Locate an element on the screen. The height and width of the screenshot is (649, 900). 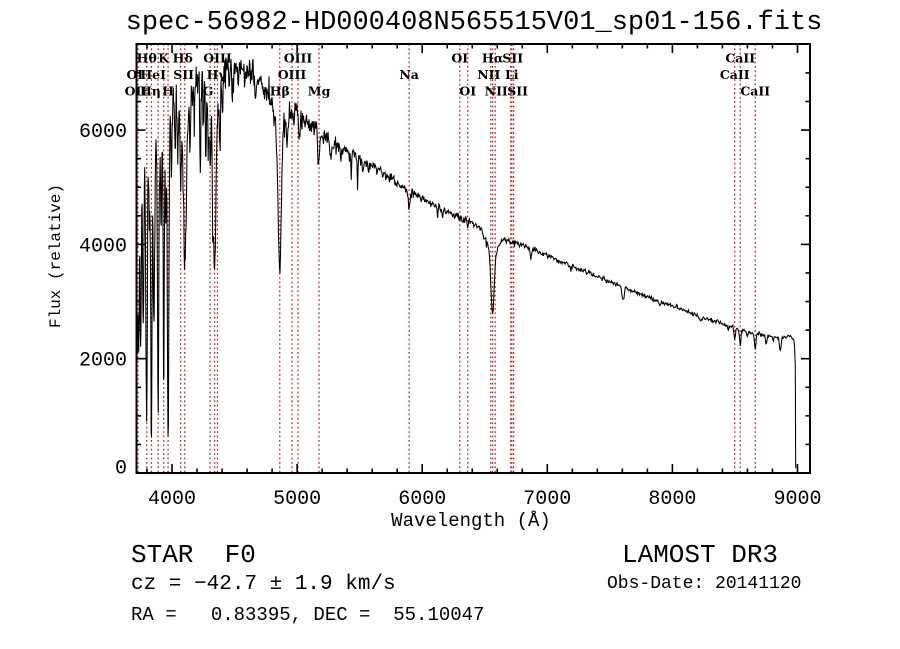
line-label: Hδ is located at coordinates (183, 58).